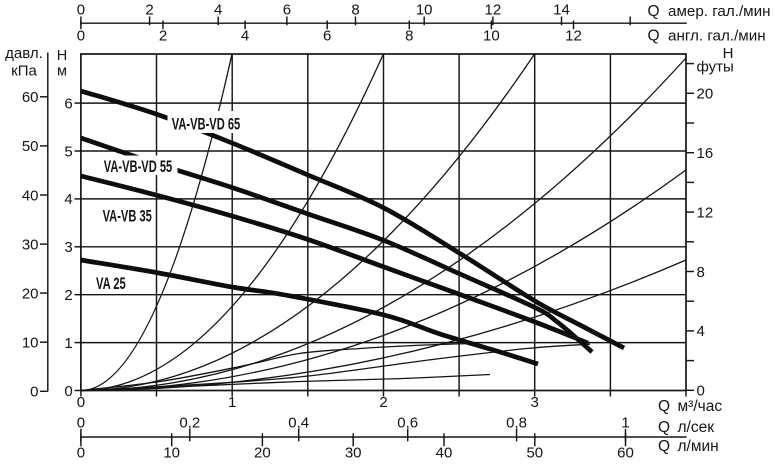  What do you see at coordinates (698, 446) in the screenshot?
I see `svg-text: л/мин` at bounding box center [698, 446].